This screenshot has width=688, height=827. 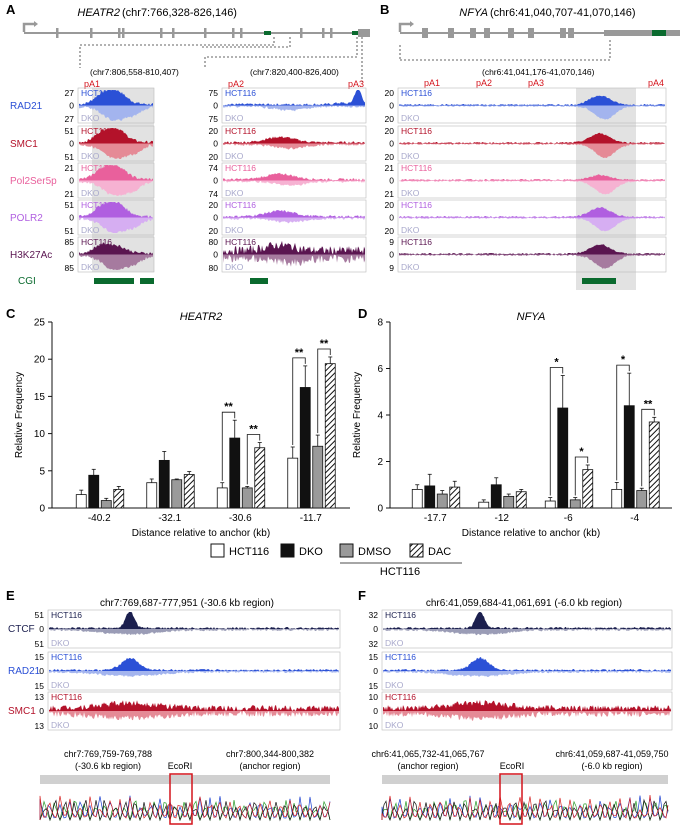 What do you see at coordinates (24, 144) in the screenshot?
I see `track-name-smc1: SMC1` at bounding box center [24, 144].